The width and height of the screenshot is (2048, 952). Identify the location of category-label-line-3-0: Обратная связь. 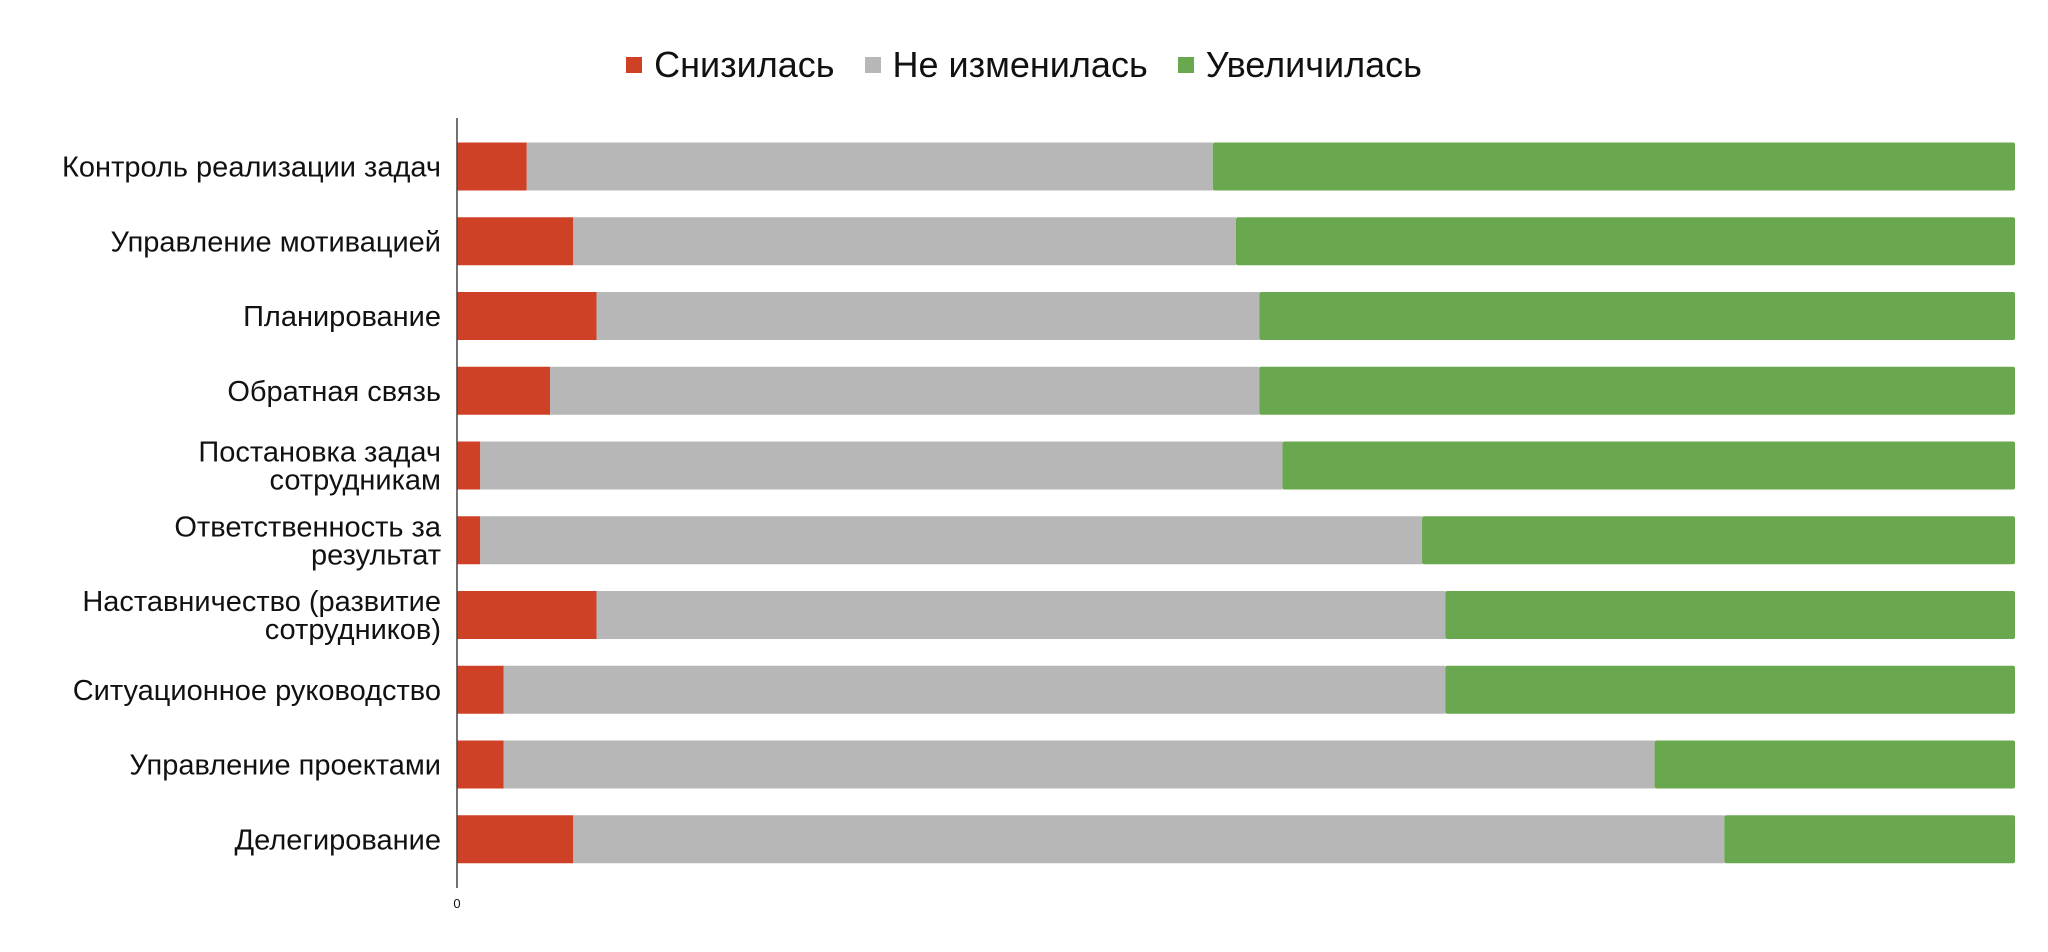
(334, 392).